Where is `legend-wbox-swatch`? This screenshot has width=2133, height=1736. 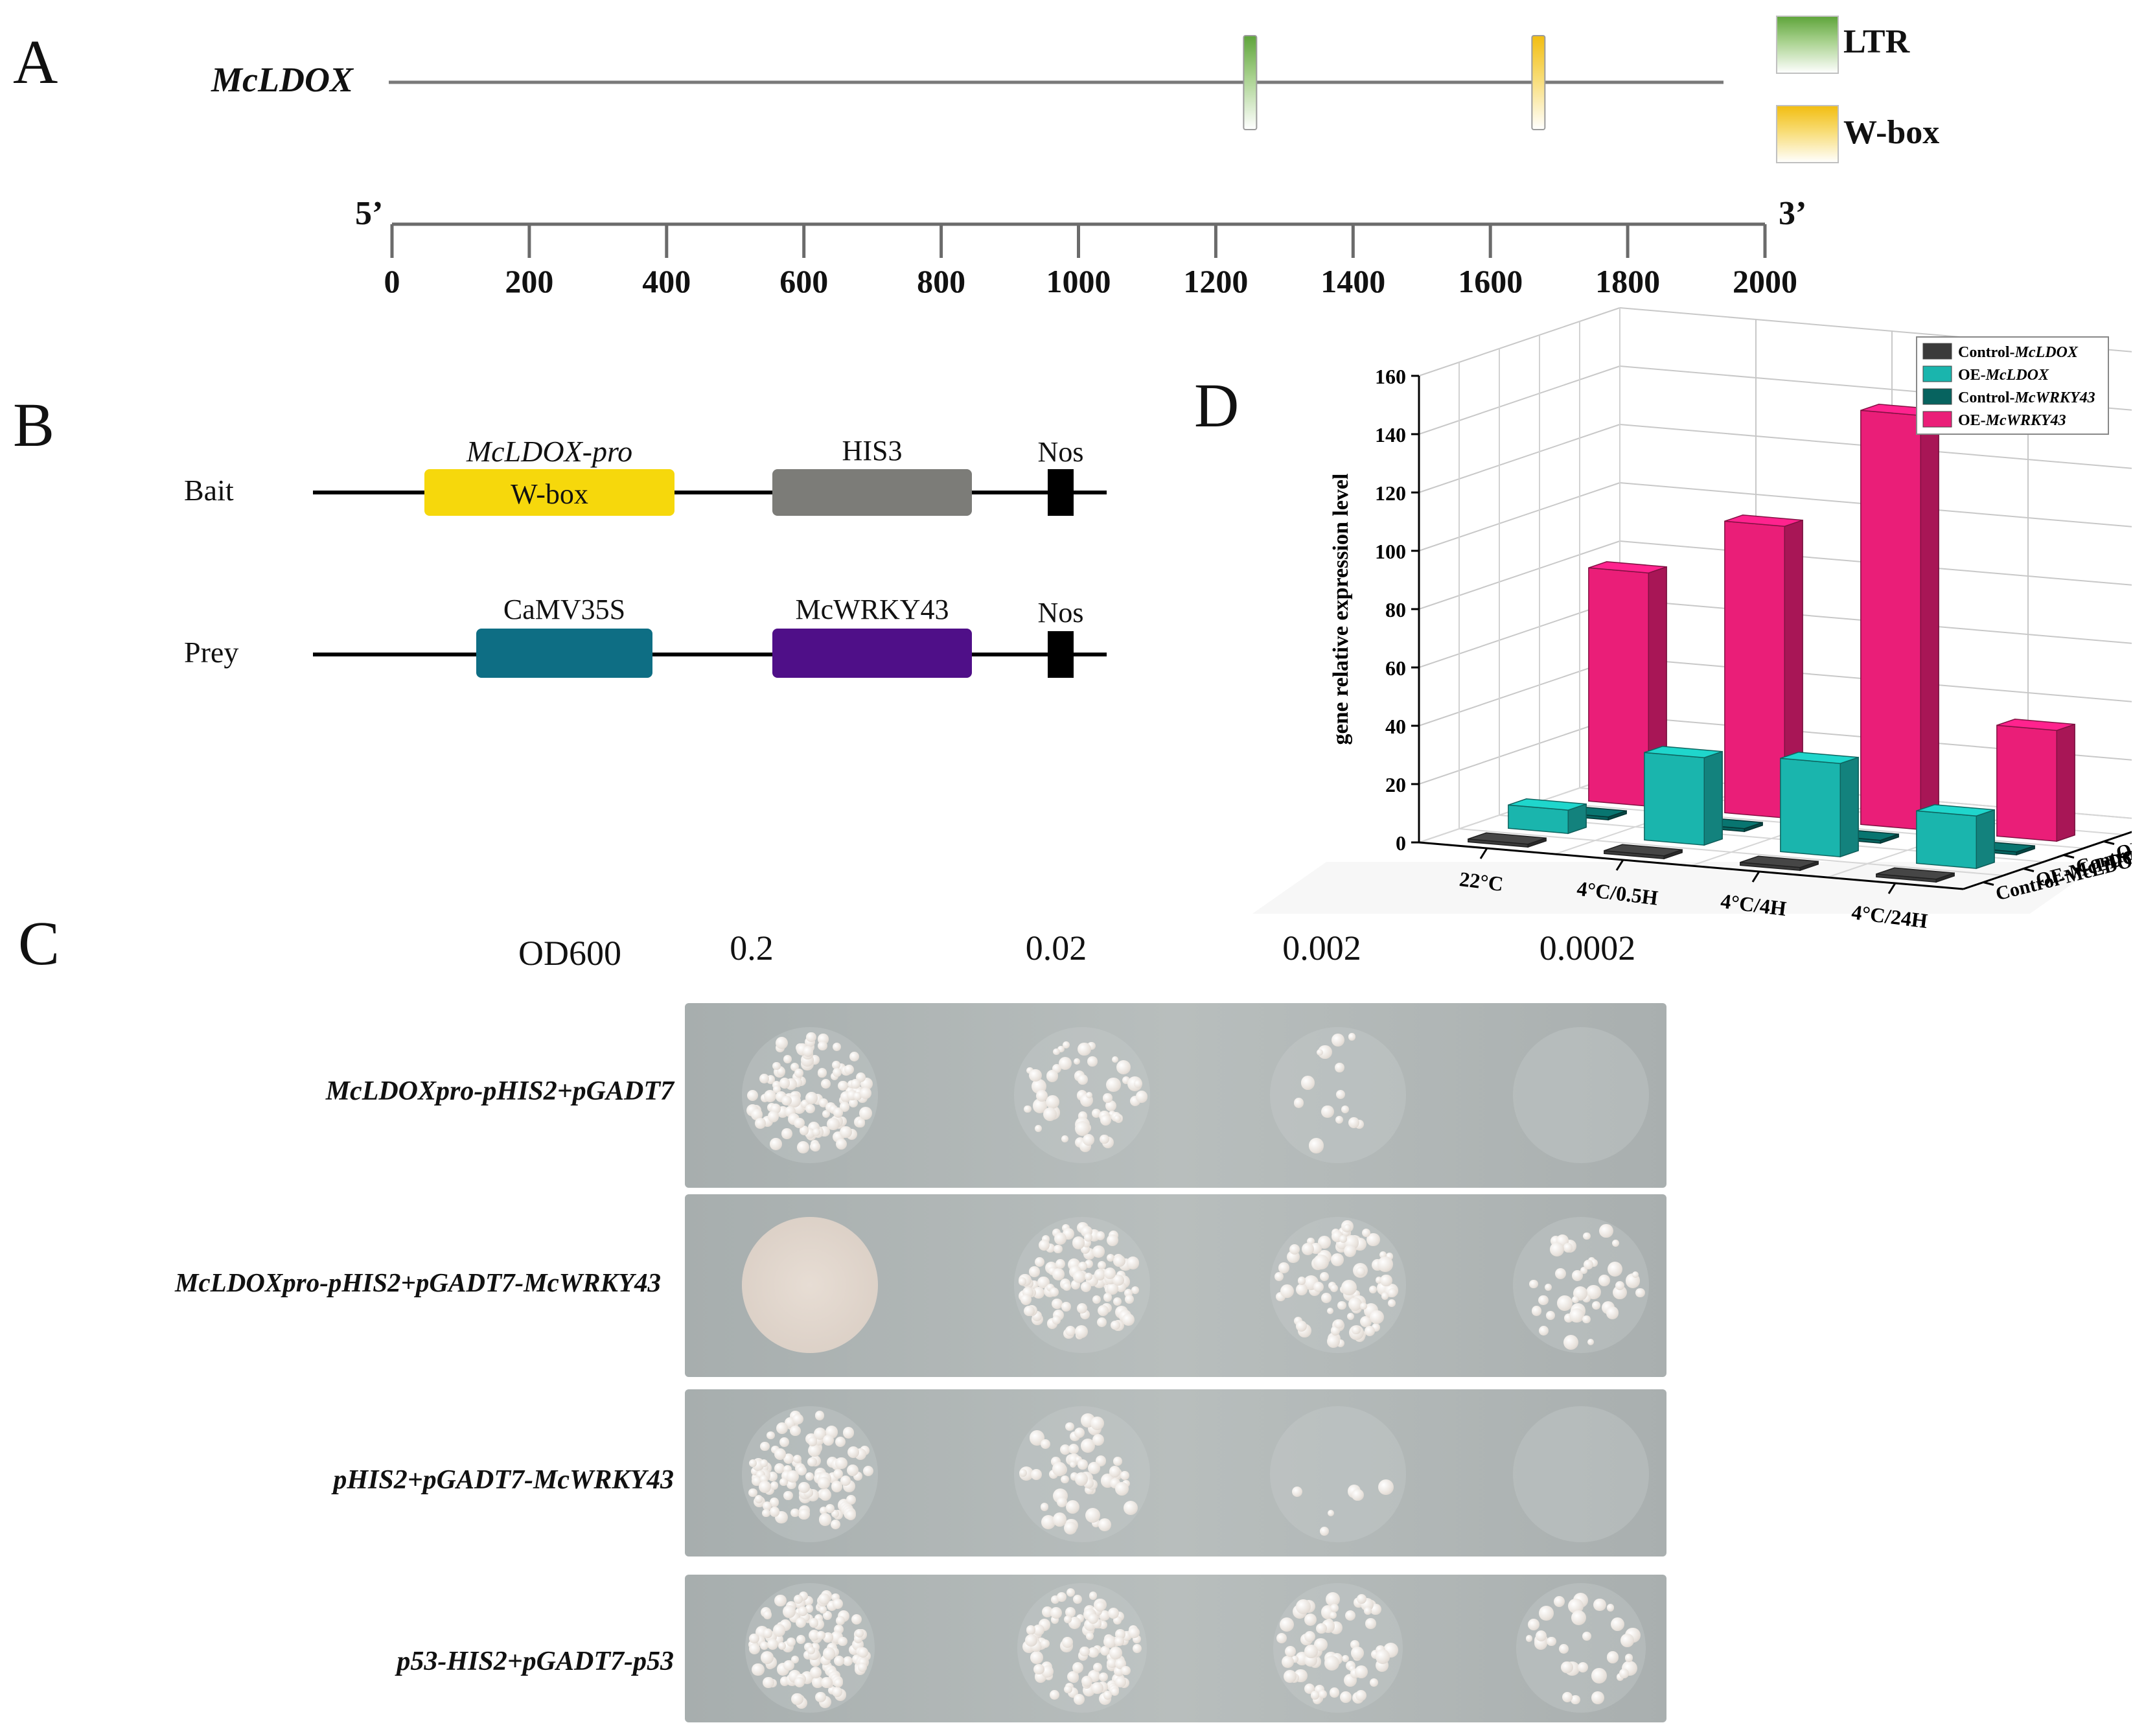 legend-wbox-swatch is located at coordinates (1808, 134).